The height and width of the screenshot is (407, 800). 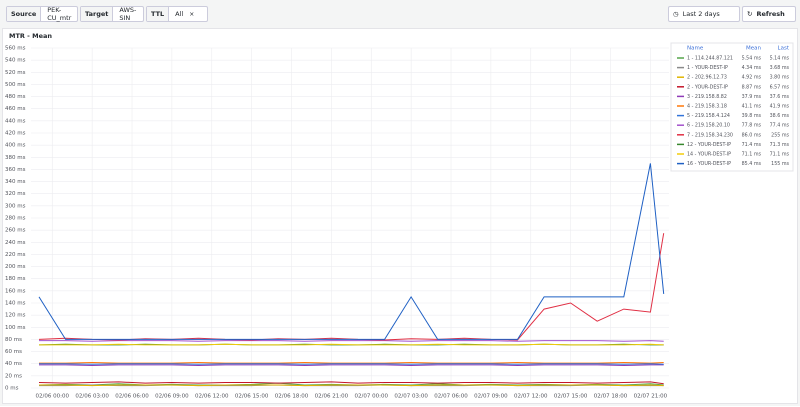 What do you see at coordinates (752, 68) in the screenshot?
I see `legend-mean: 4.34 ms` at bounding box center [752, 68].